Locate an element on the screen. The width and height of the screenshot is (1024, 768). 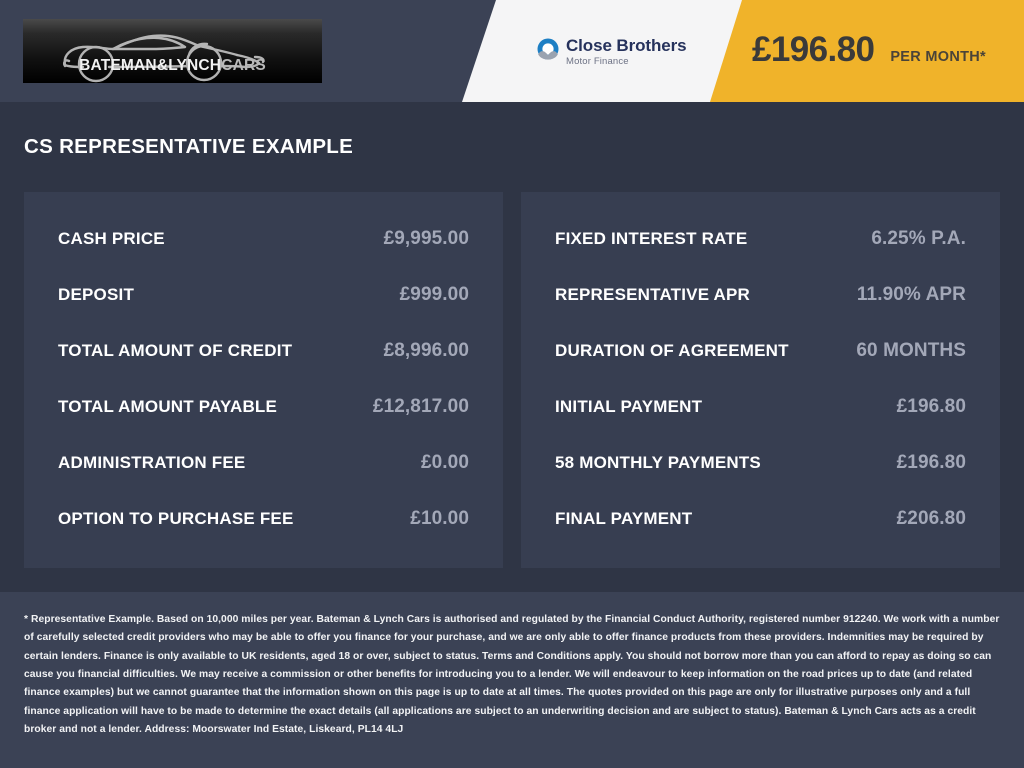
row-value: £9,995.00 is located at coordinates (426, 238).